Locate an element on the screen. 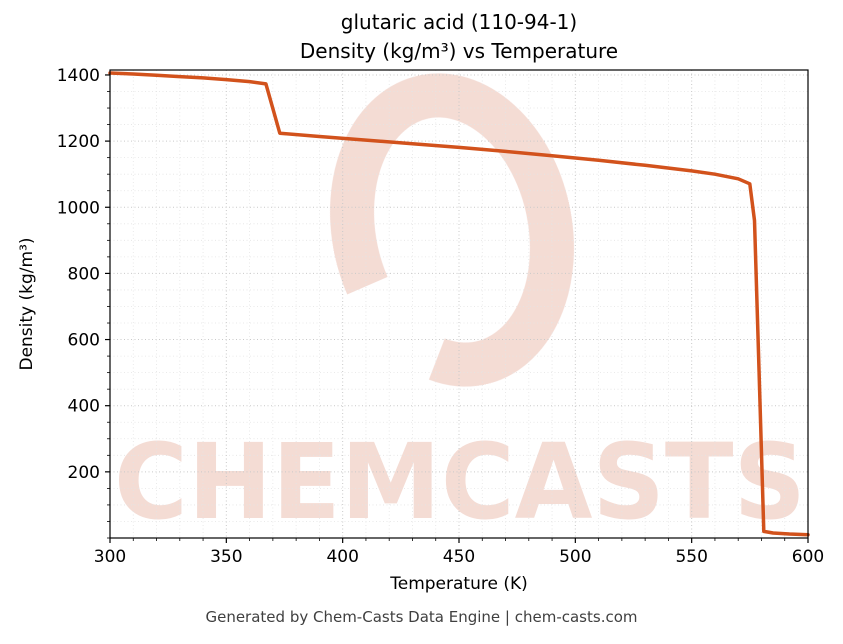 The height and width of the screenshot is (644, 843). y-tick-label: 800 is located at coordinates (84, 274).